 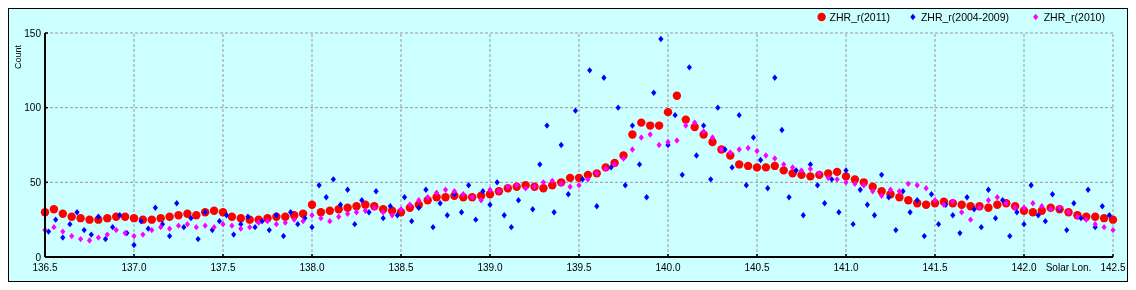 What do you see at coordinates (860, 17) in the screenshot?
I see `legend-label: ZHR_r(2011)` at bounding box center [860, 17].